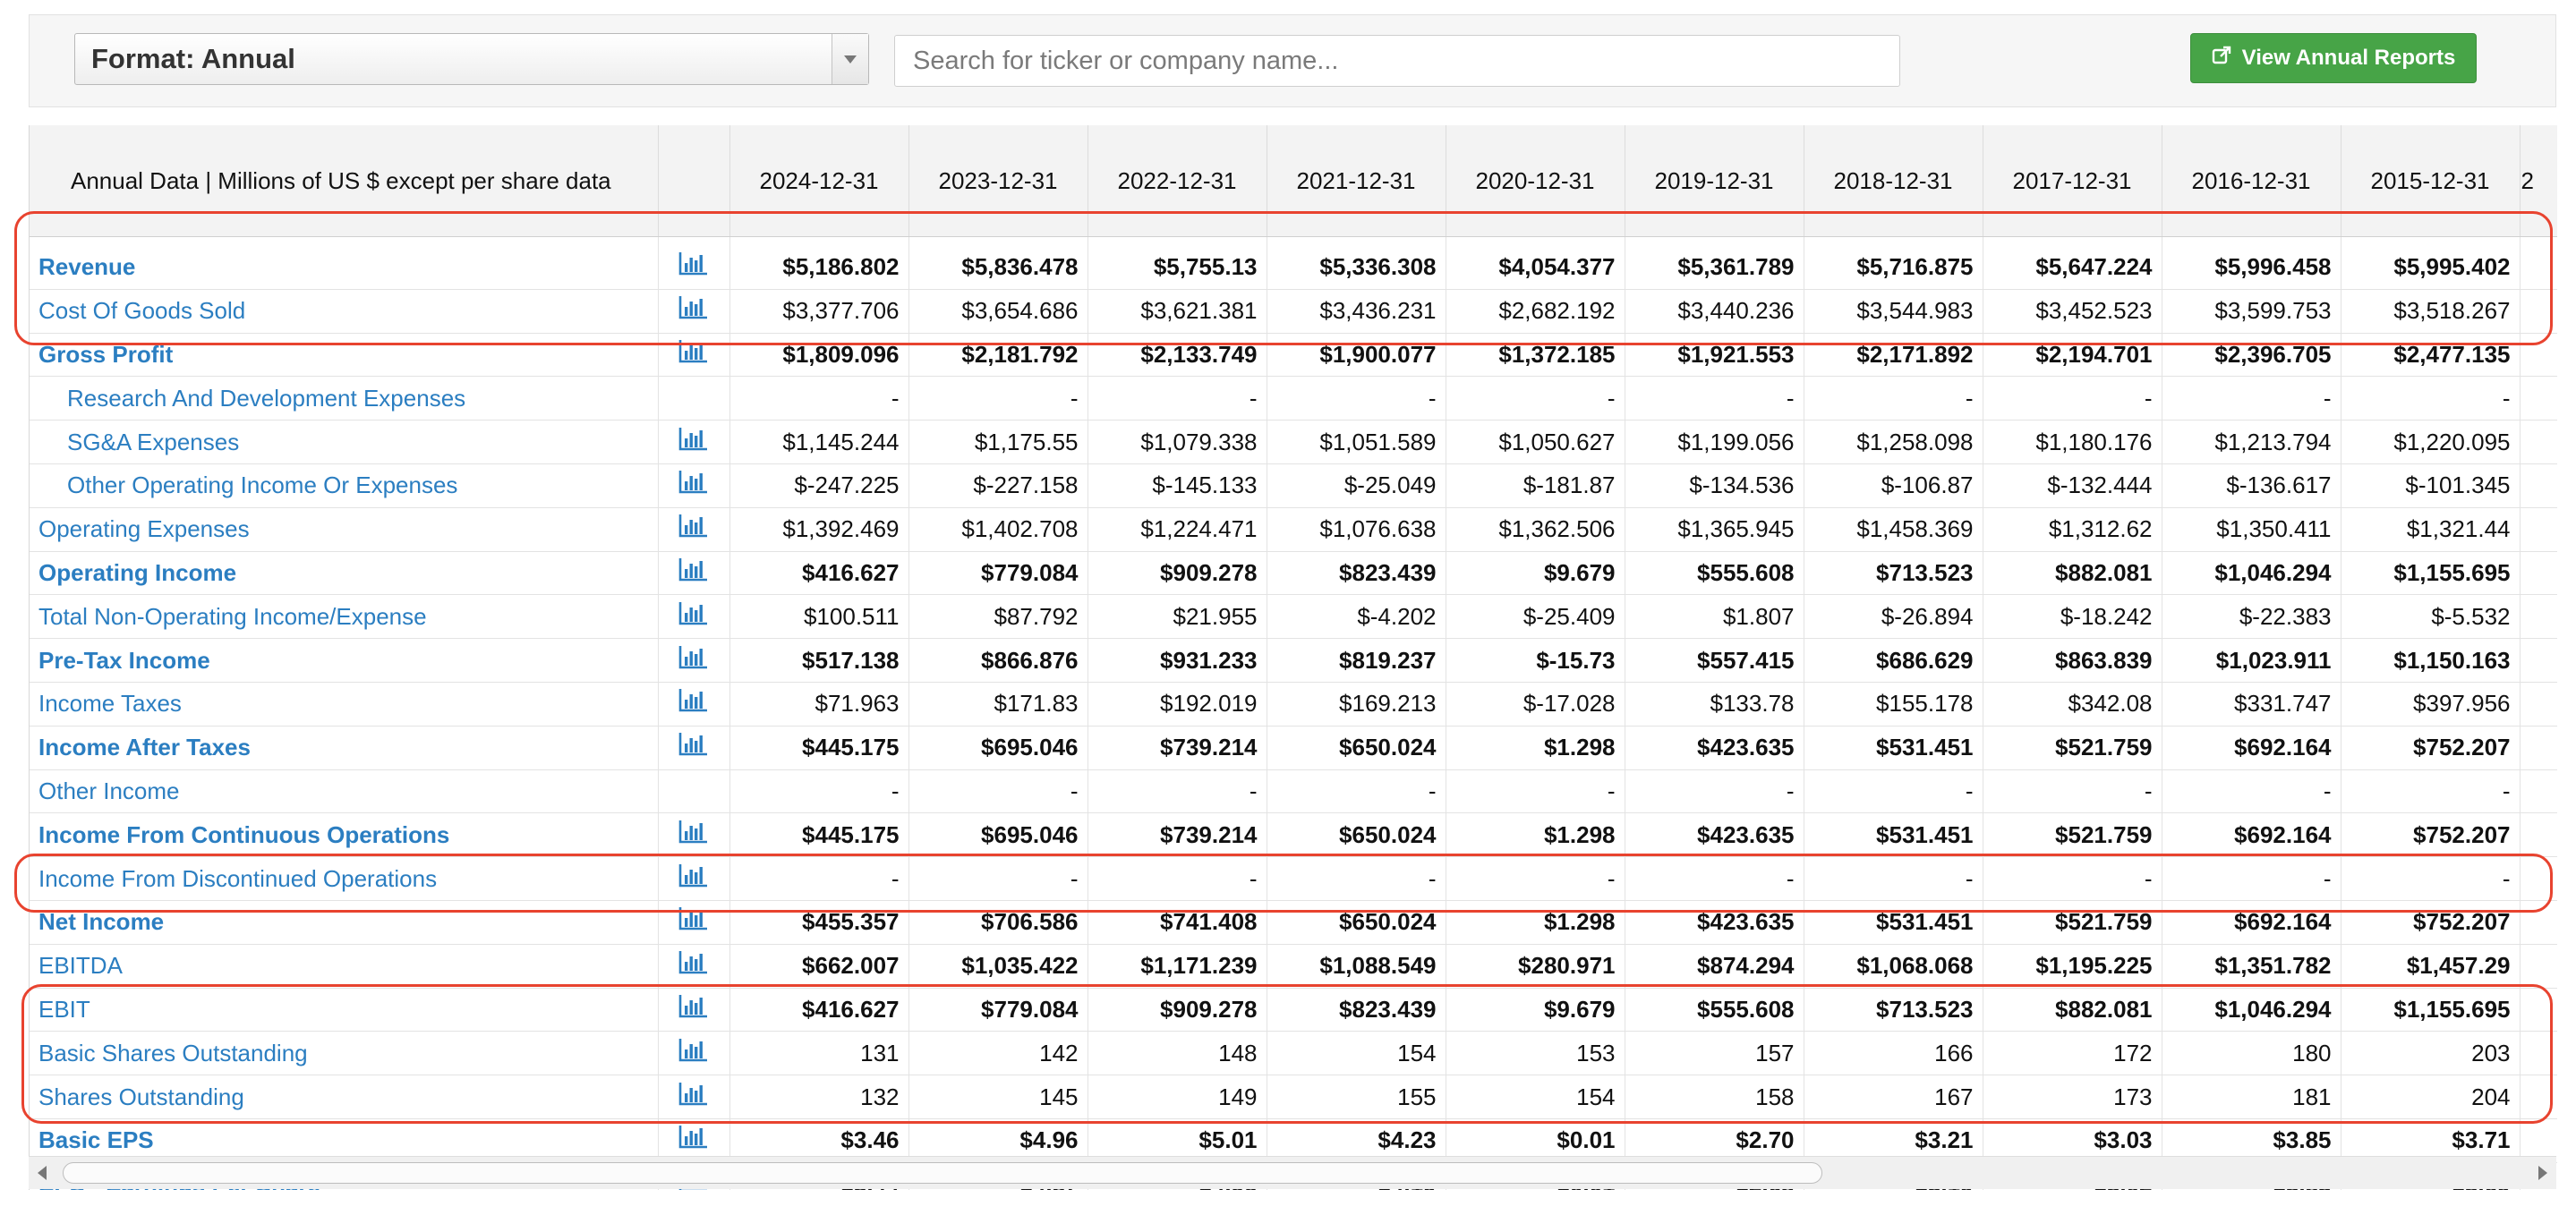 This screenshot has height=1215, width=2576. Describe the element at coordinates (2333, 58) in the screenshot. I see `view-annual-reports-button: View Annual Reports` at that location.